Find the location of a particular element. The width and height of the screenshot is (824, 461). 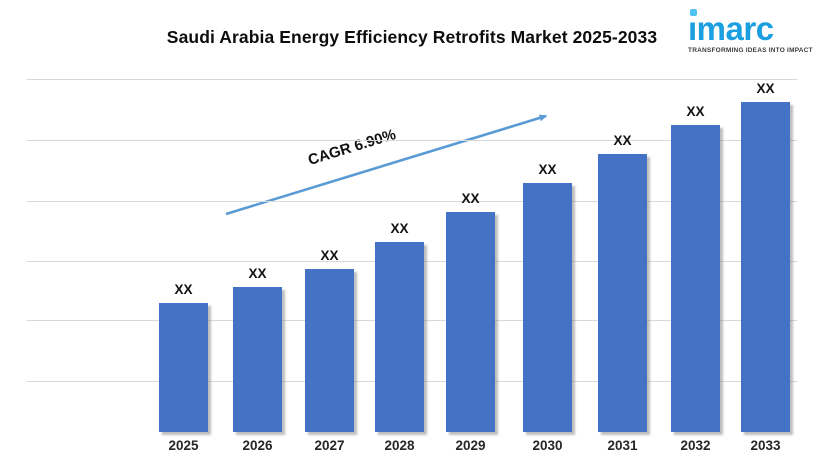

bar-value-label-2028: XX is located at coordinates (399, 228).